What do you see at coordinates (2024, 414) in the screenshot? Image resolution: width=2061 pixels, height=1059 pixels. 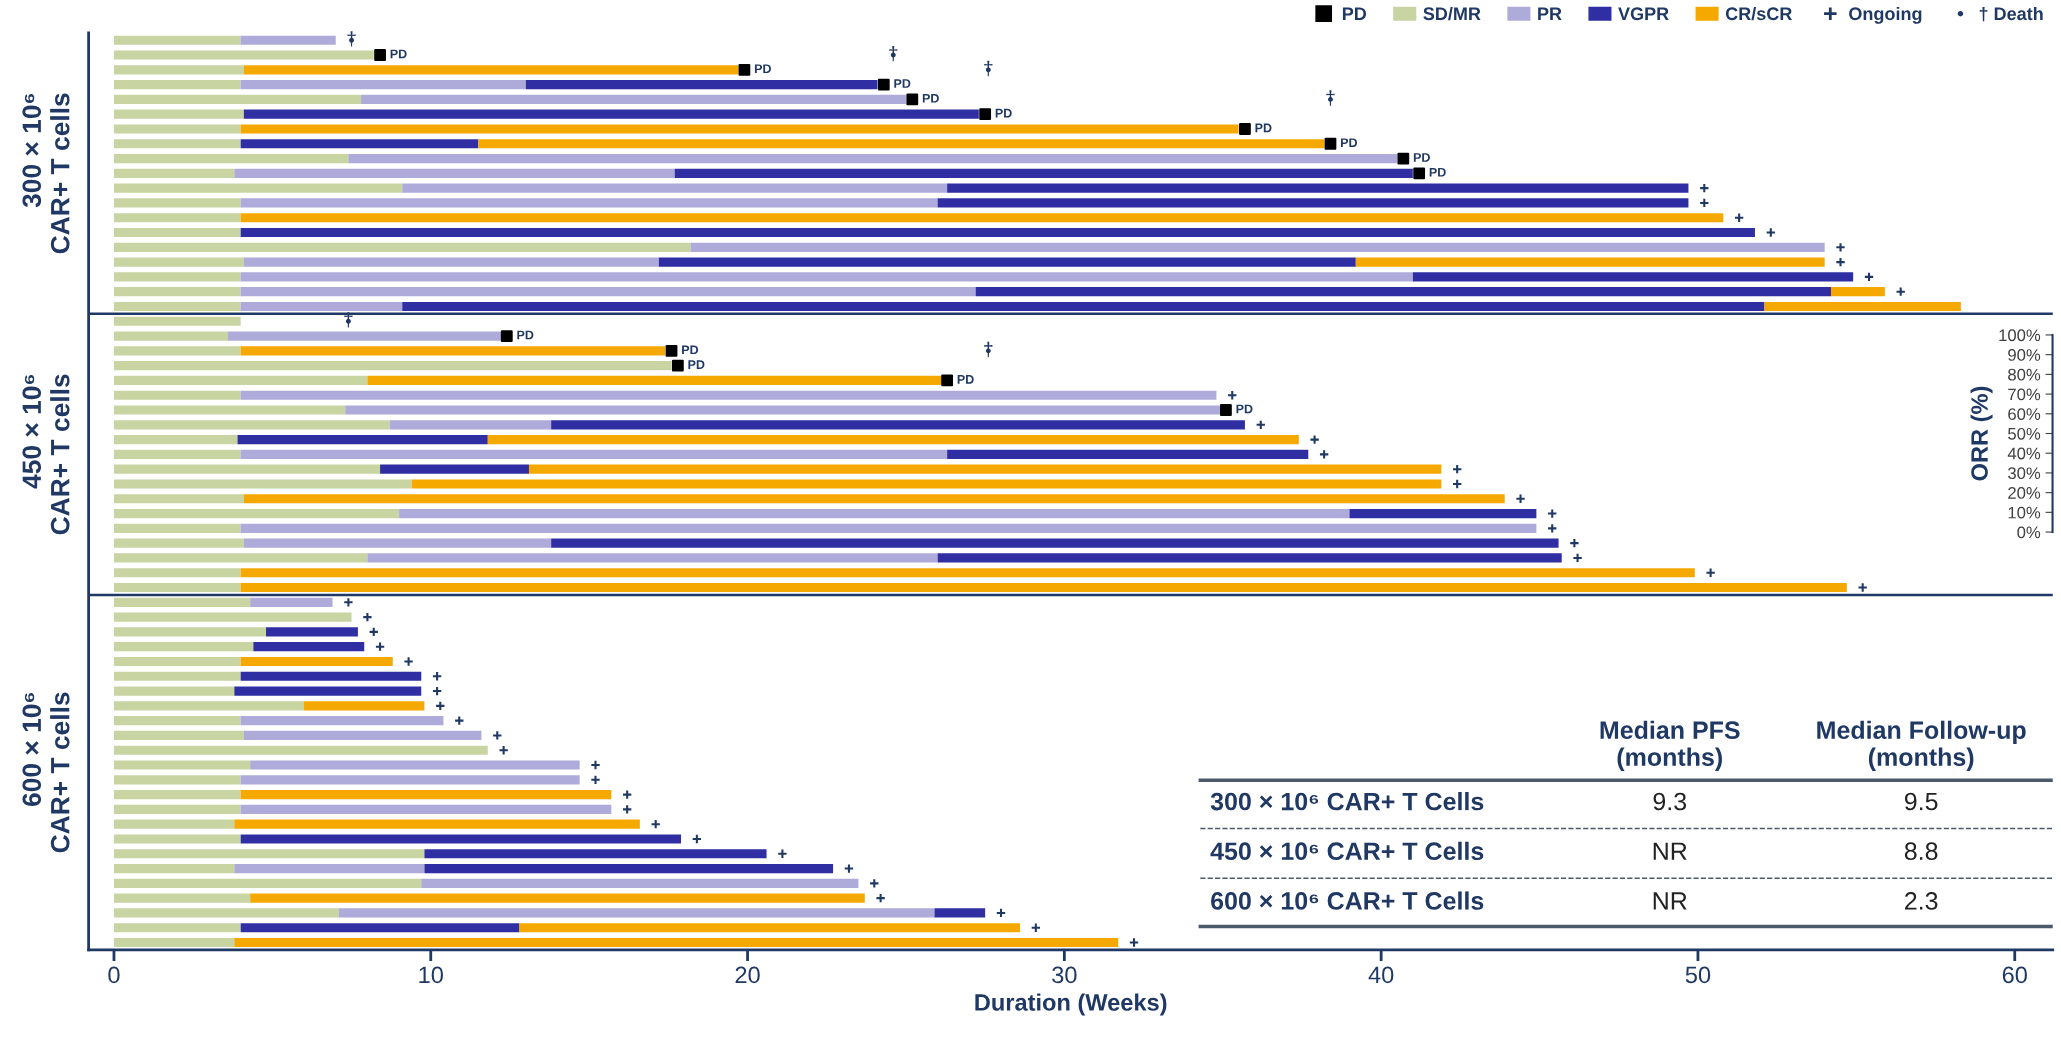 I see `annotation: 60%` at bounding box center [2024, 414].